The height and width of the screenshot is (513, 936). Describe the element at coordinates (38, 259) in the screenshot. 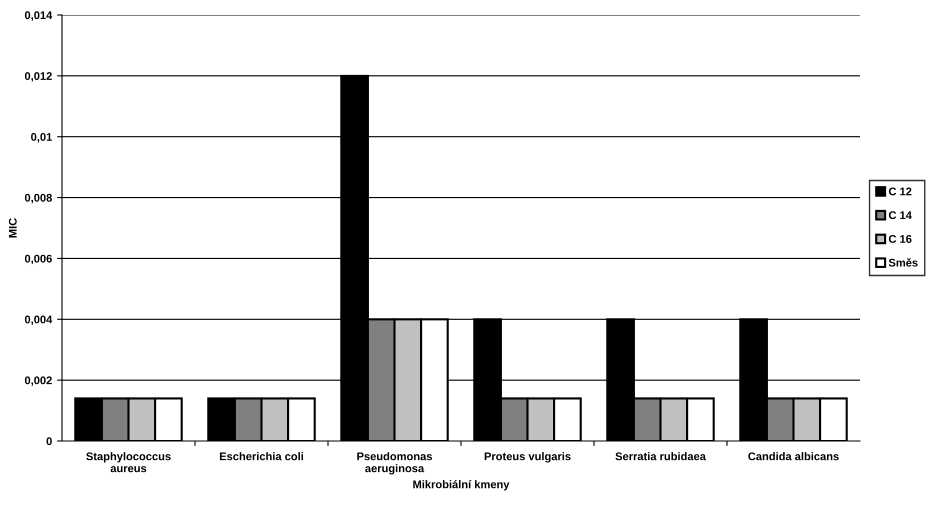

I see `y-tick-label: 0,006` at that location.